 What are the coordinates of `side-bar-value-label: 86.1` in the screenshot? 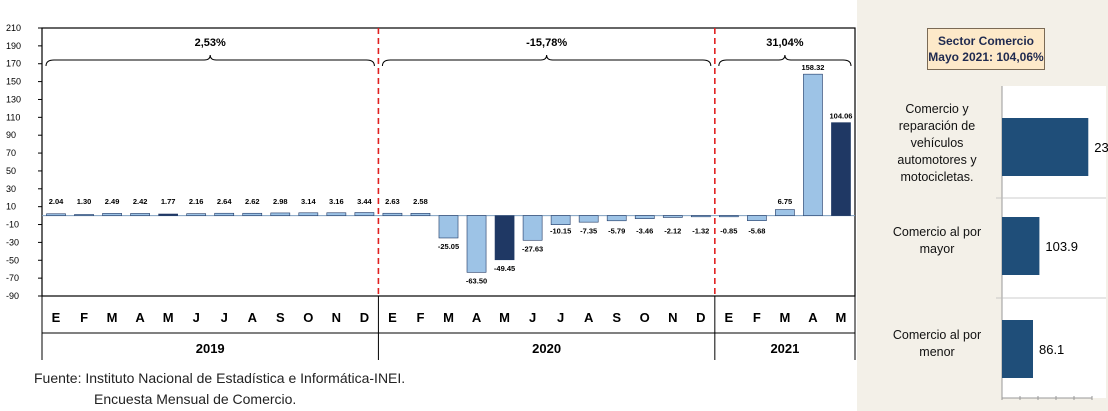 It's located at (1051, 349).